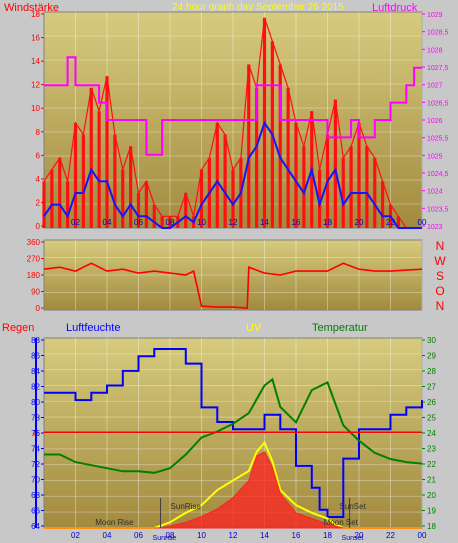 The height and width of the screenshot is (543, 458). What do you see at coordinates (254, 328) in the screenshot?
I see `uv-axis-title: UV` at bounding box center [254, 328].